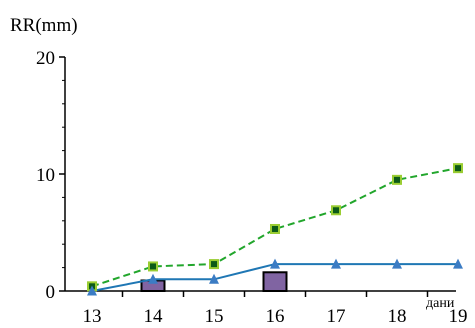 The width and height of the screenshot is (475, 328). What do you see at coordinates (214, 316) in the screenshot?
I see `x-tick-label: 15` at bounding box center [214, 316].